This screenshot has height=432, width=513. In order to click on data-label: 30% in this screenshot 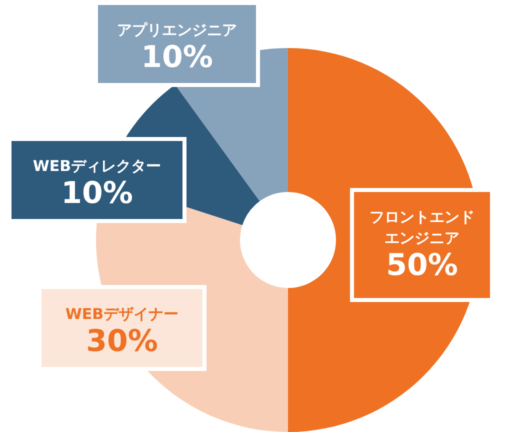, I will do `click(122, 341)`.